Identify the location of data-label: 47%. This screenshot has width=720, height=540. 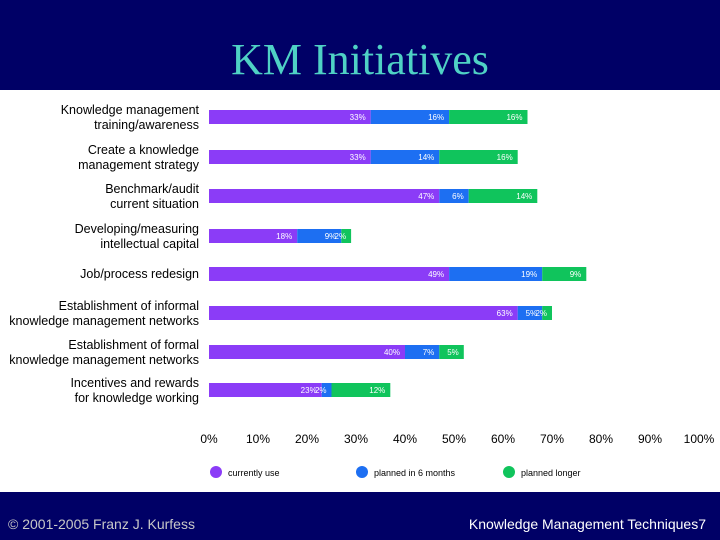
(426, 196).